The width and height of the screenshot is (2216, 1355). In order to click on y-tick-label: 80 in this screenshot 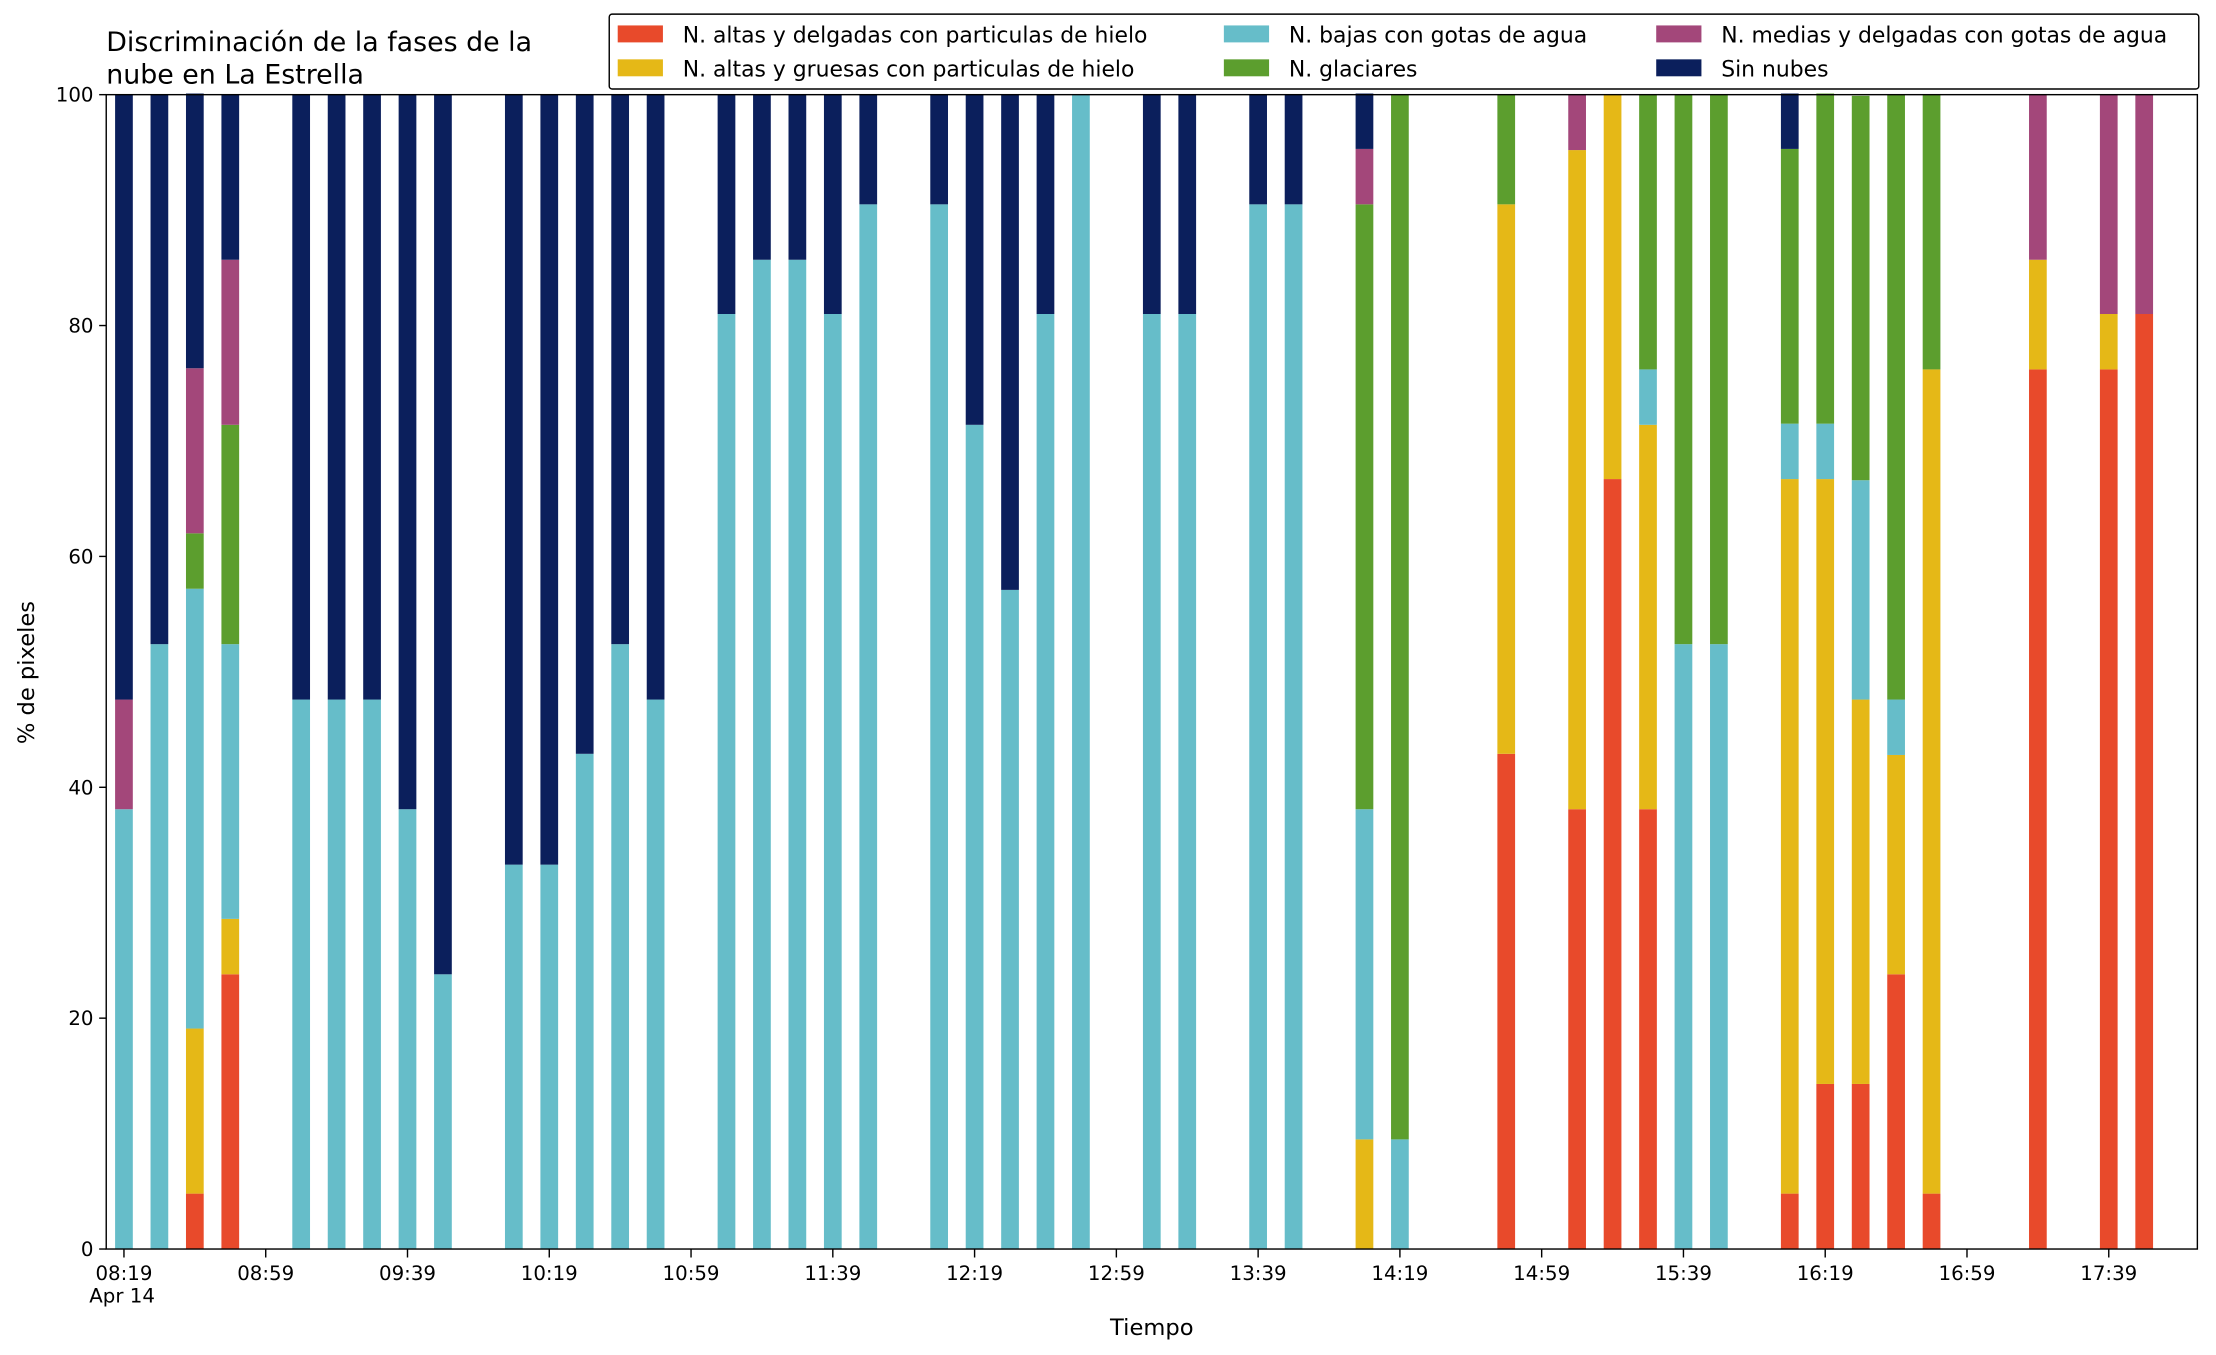, I will do `click(80, 326)`.